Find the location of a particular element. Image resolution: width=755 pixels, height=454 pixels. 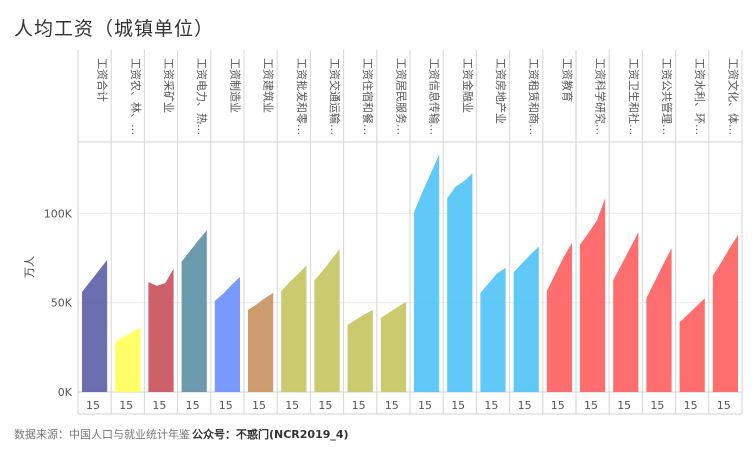

panel: 工资制造业 15 is located at coordinates (229, 232).